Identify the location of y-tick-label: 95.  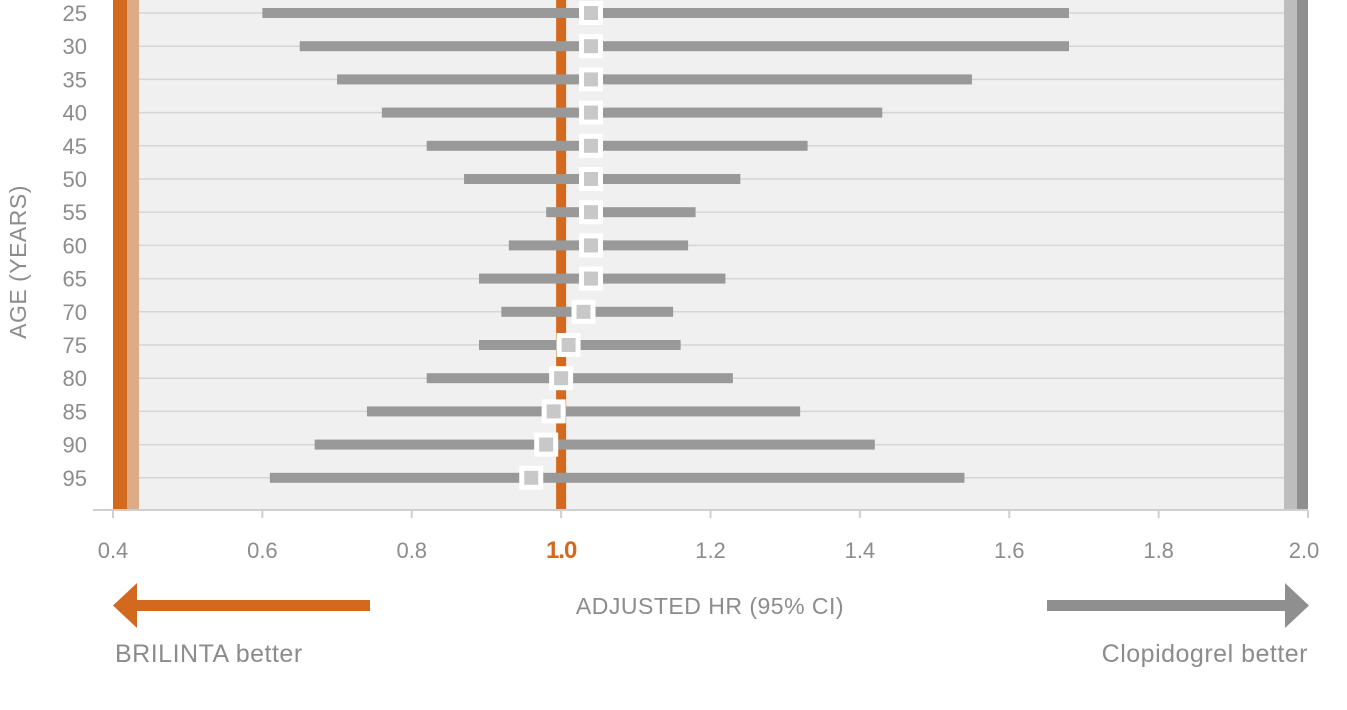
(75, 478).